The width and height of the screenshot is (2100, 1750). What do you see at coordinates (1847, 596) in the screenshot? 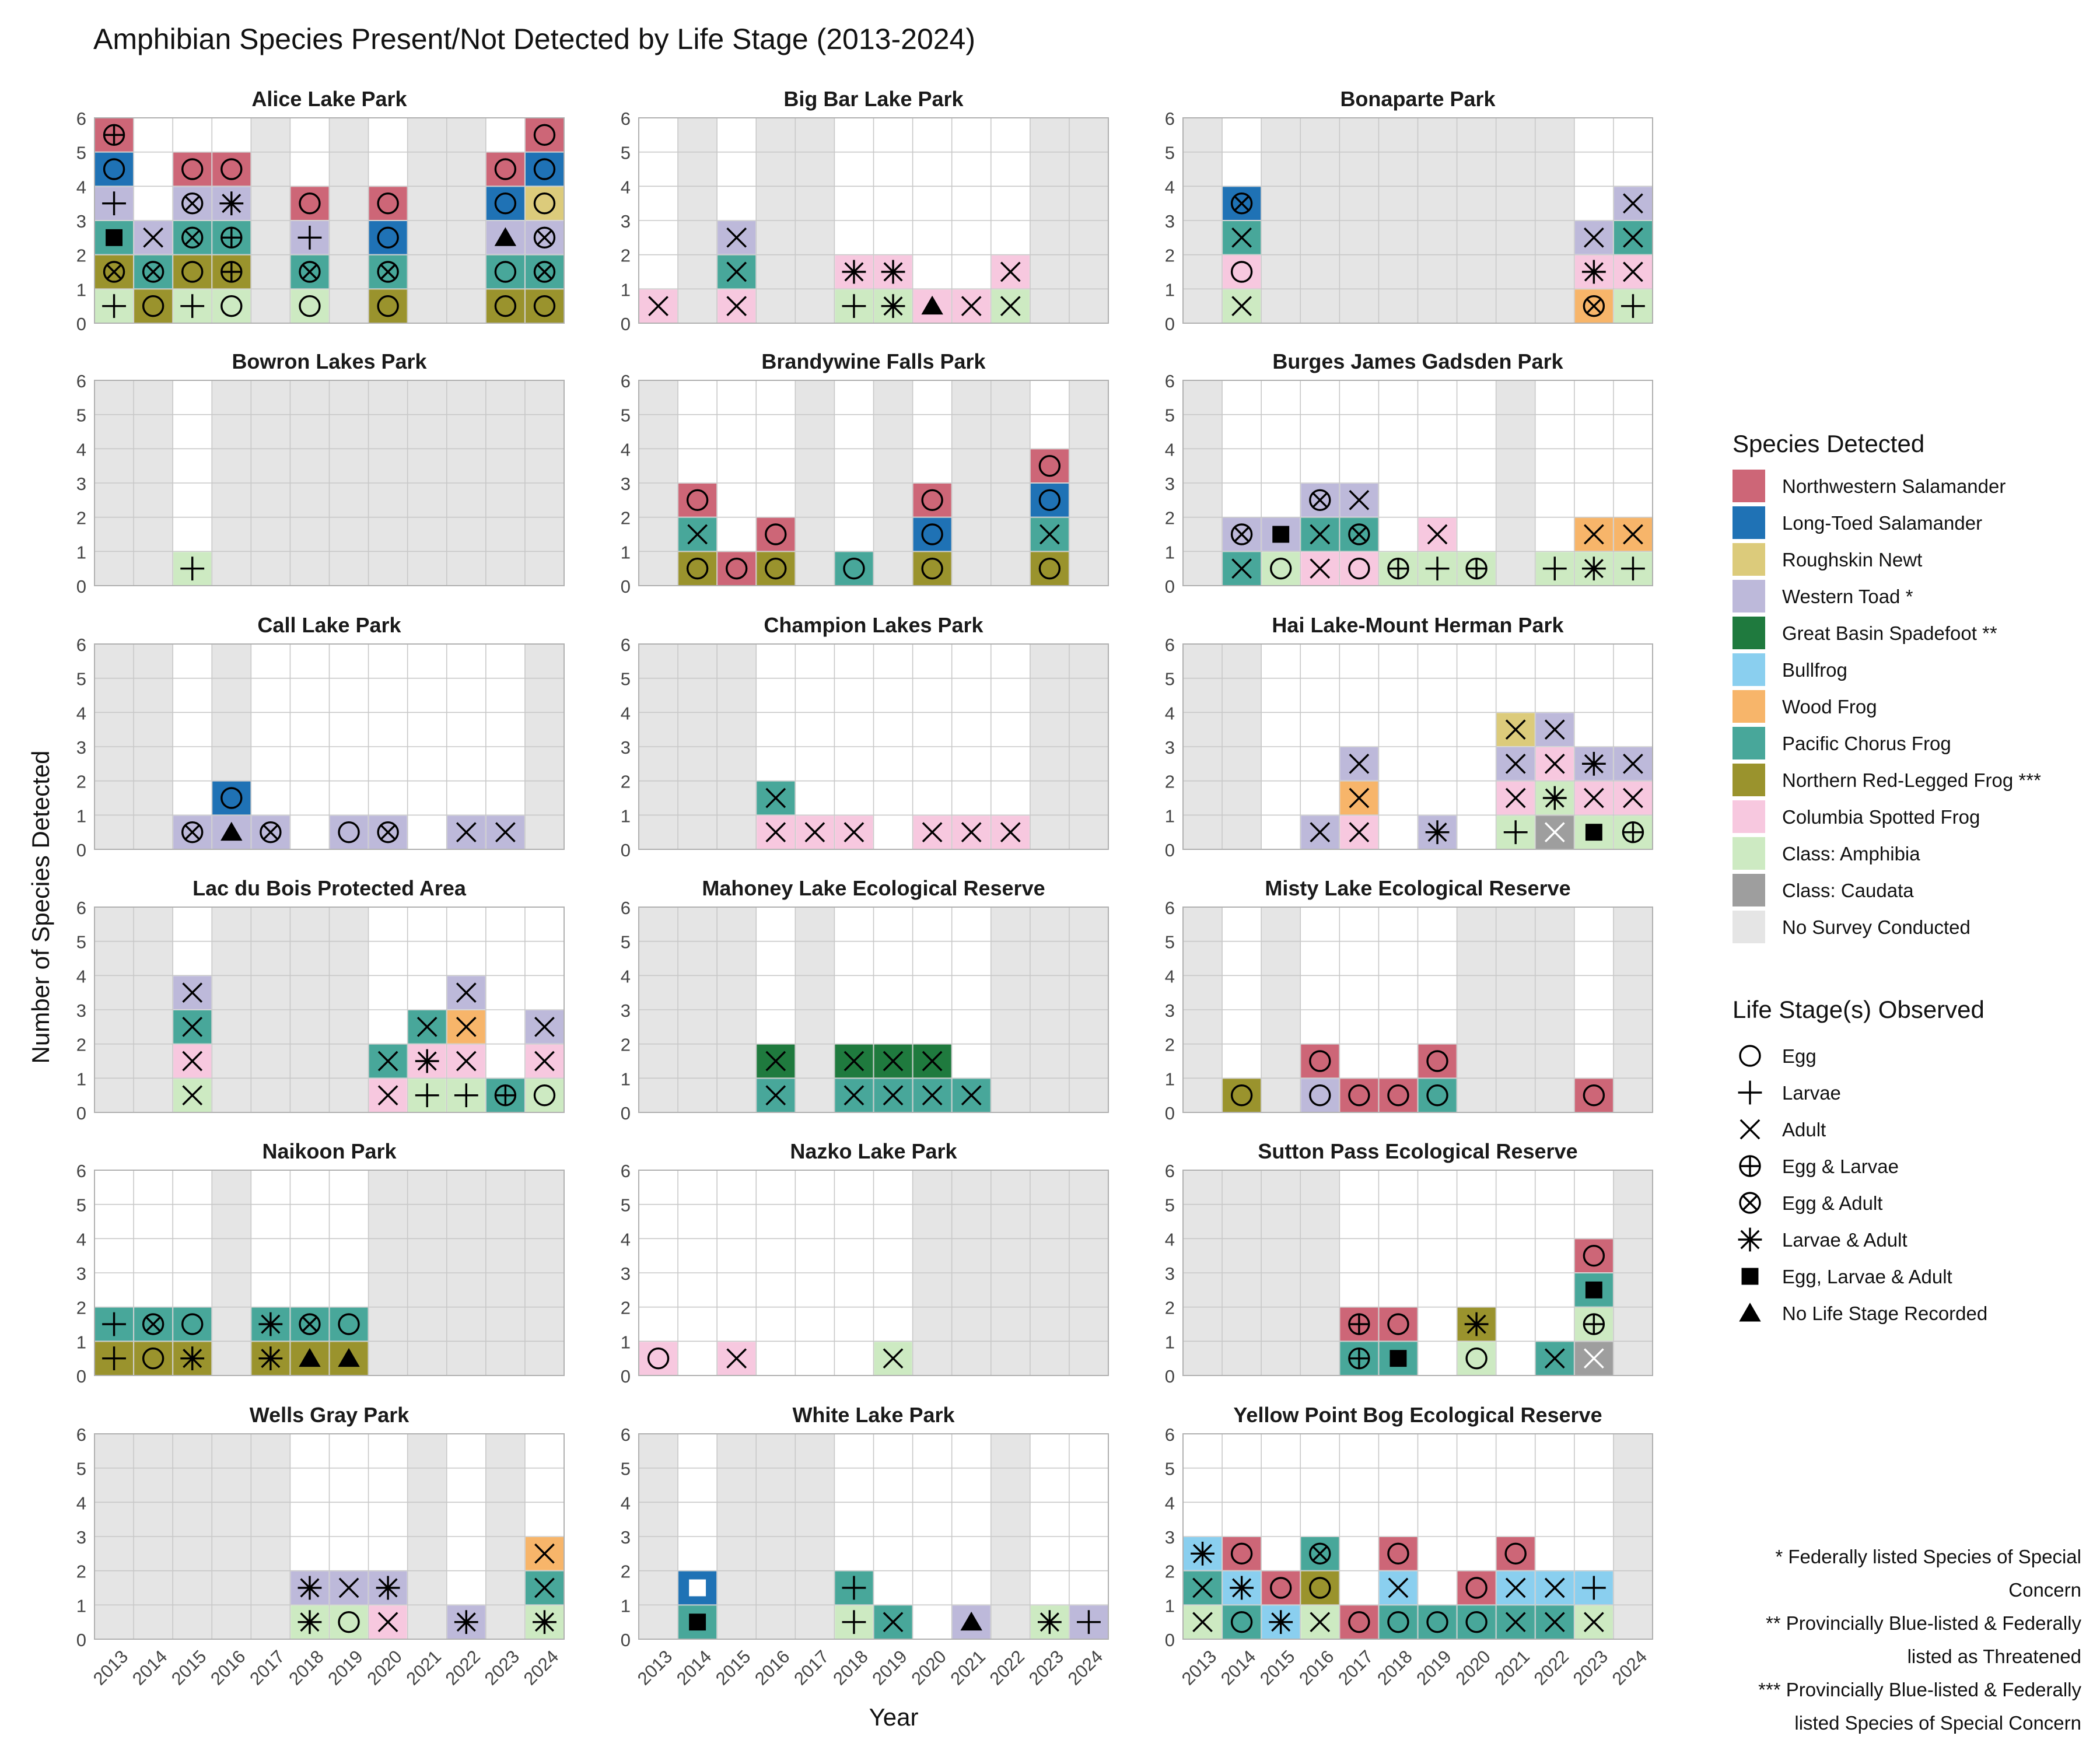
I see `legend-label: Western Toad *` at bounding box center [1847, 596].